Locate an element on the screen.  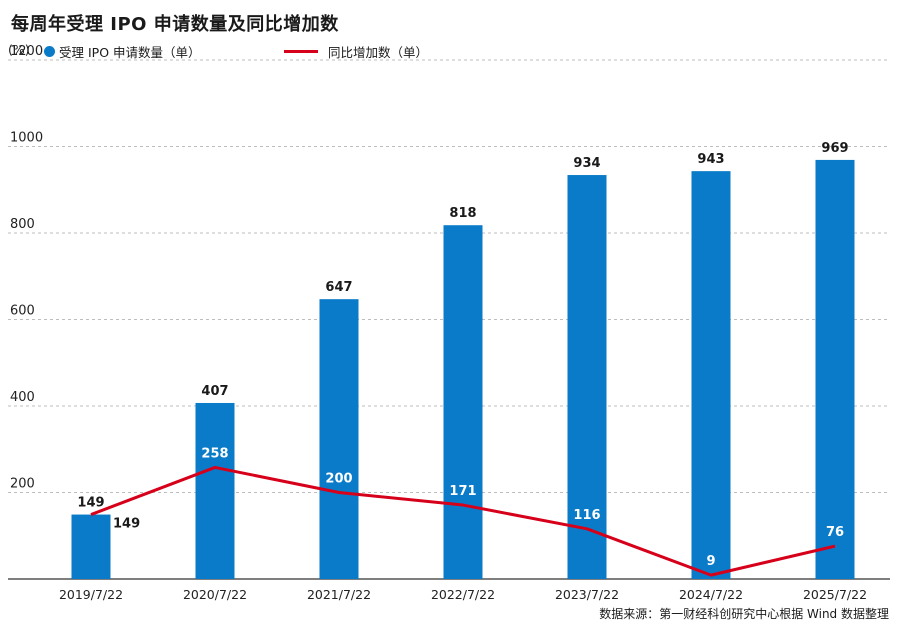
bar-value-label: 969 is located at coordinates (834, 148).